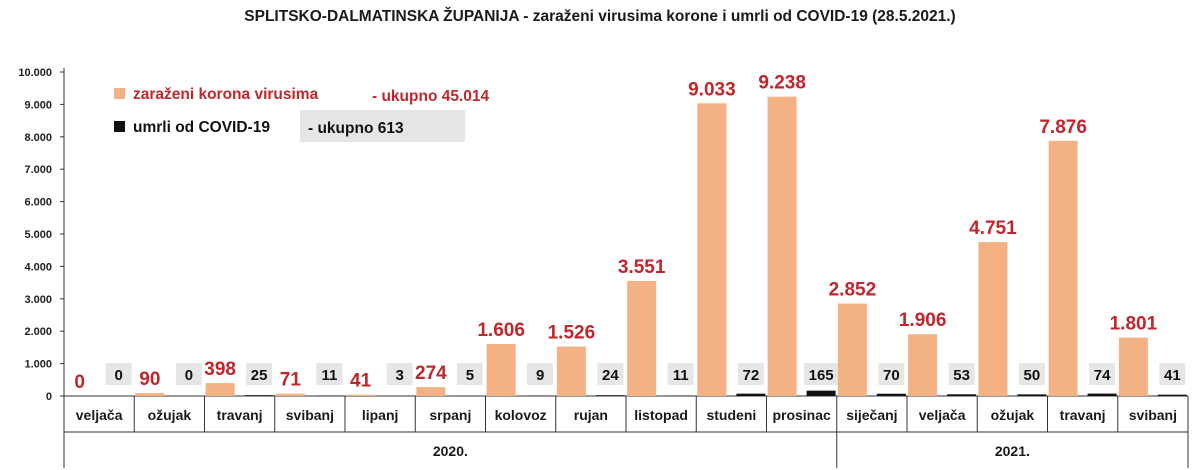 The height and width of the screenshot is (470, 1200). I want to click on data-label-deaths: 25, so click(259, 375).